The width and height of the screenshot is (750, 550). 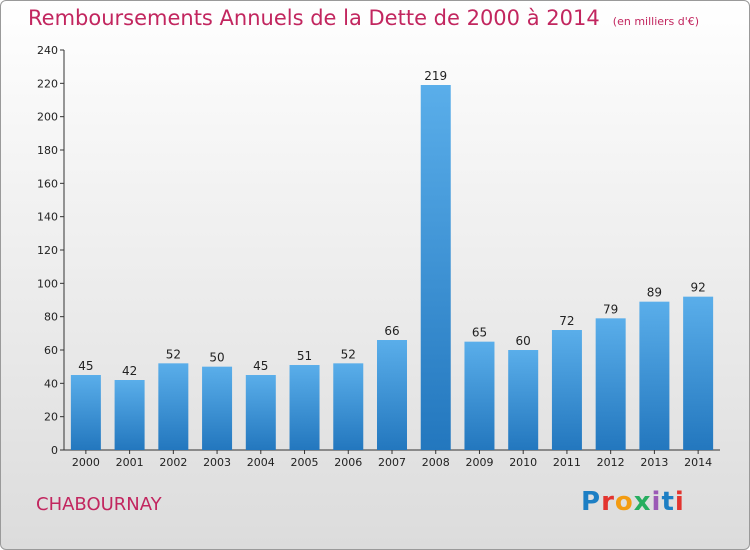 What do you see at coordinates (54, 450) in the screenshot?
I see `y-tick-label: 0` at bounding box center [54, 450].